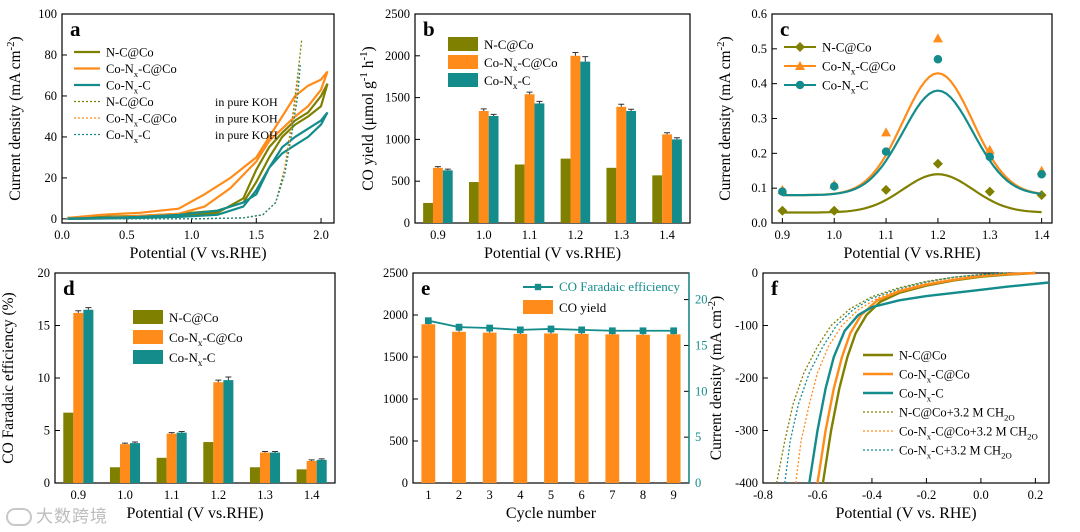 This screenshot has width=1080, height=532. Describe the element at coordinates (51, 55) in the screenshot. I see `y-tick-label-a: 80` at that location.